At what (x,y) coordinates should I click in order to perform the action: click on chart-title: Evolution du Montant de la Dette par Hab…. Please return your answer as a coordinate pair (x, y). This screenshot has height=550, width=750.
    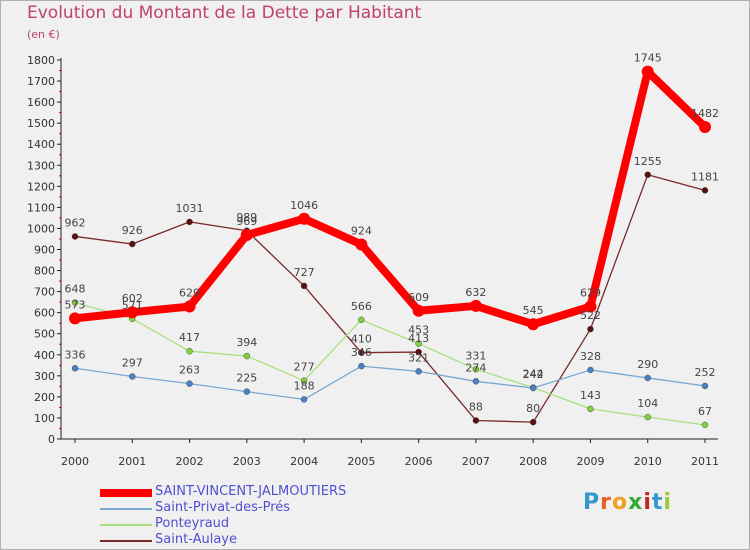
    Looking at the image, I should click on (224, 13).